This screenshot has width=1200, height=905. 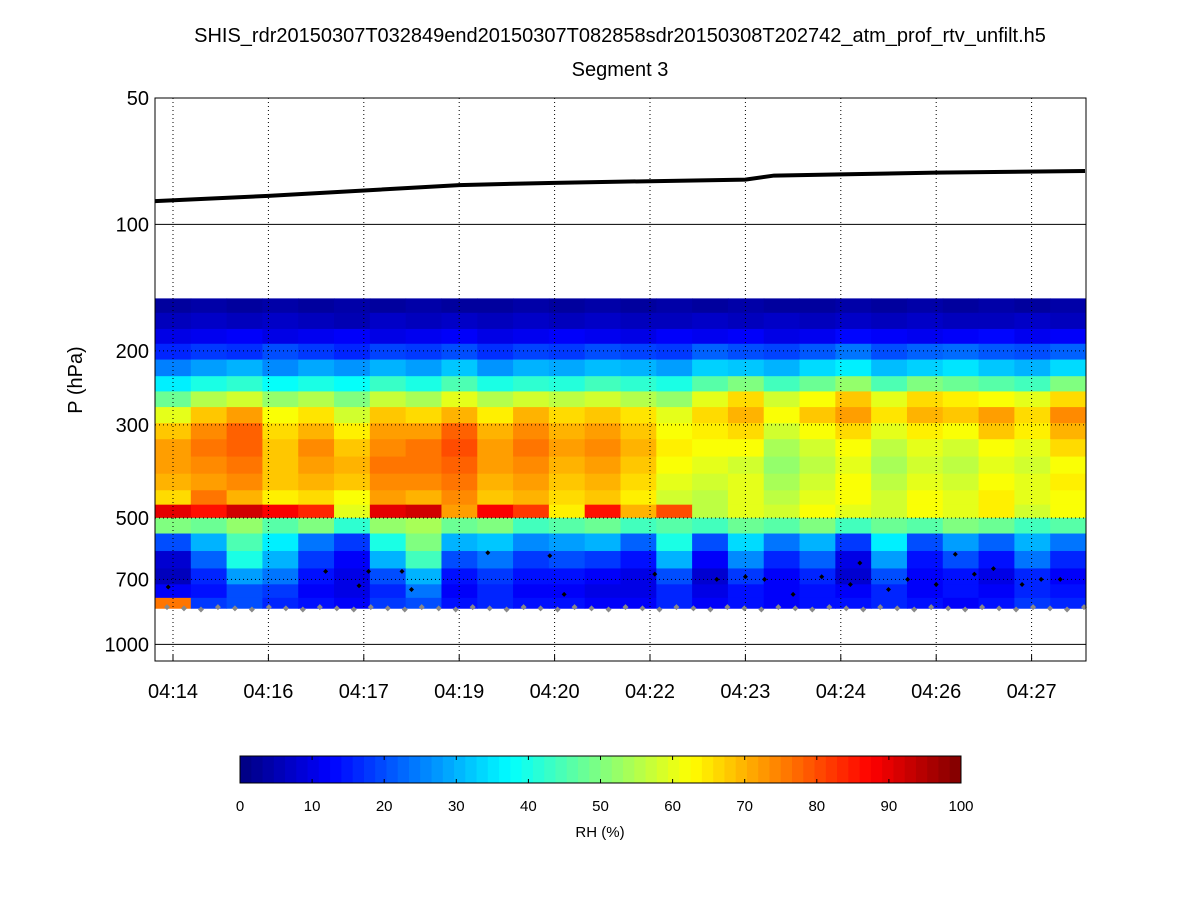 What do you see at coordinates (841, 692) in the screenshot?
I see `x-tick-label: 04:24` at bounding box center [841, 692].